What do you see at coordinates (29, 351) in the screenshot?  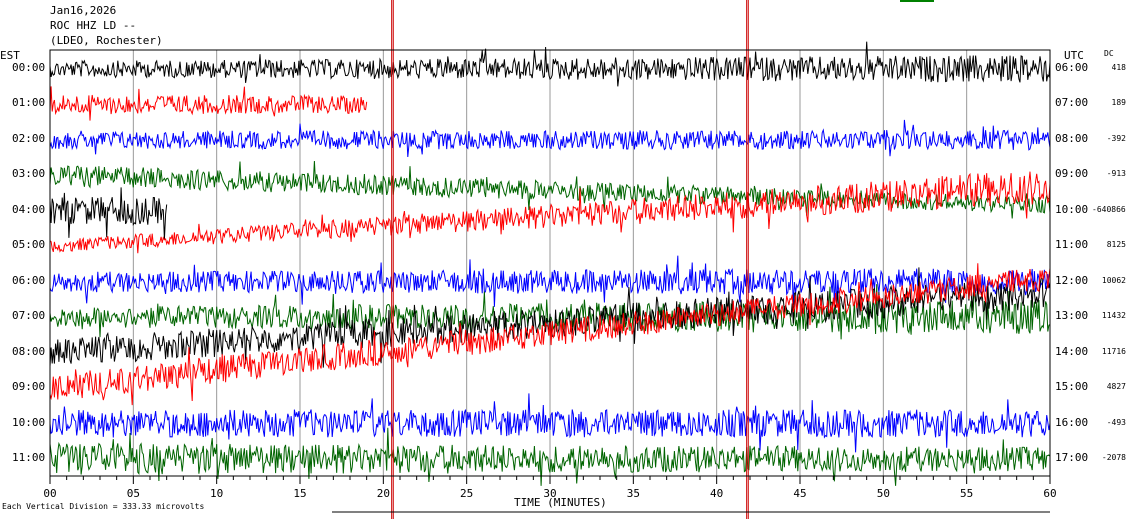 I see `est-label: 08:00` at bounding box center [29, 351].